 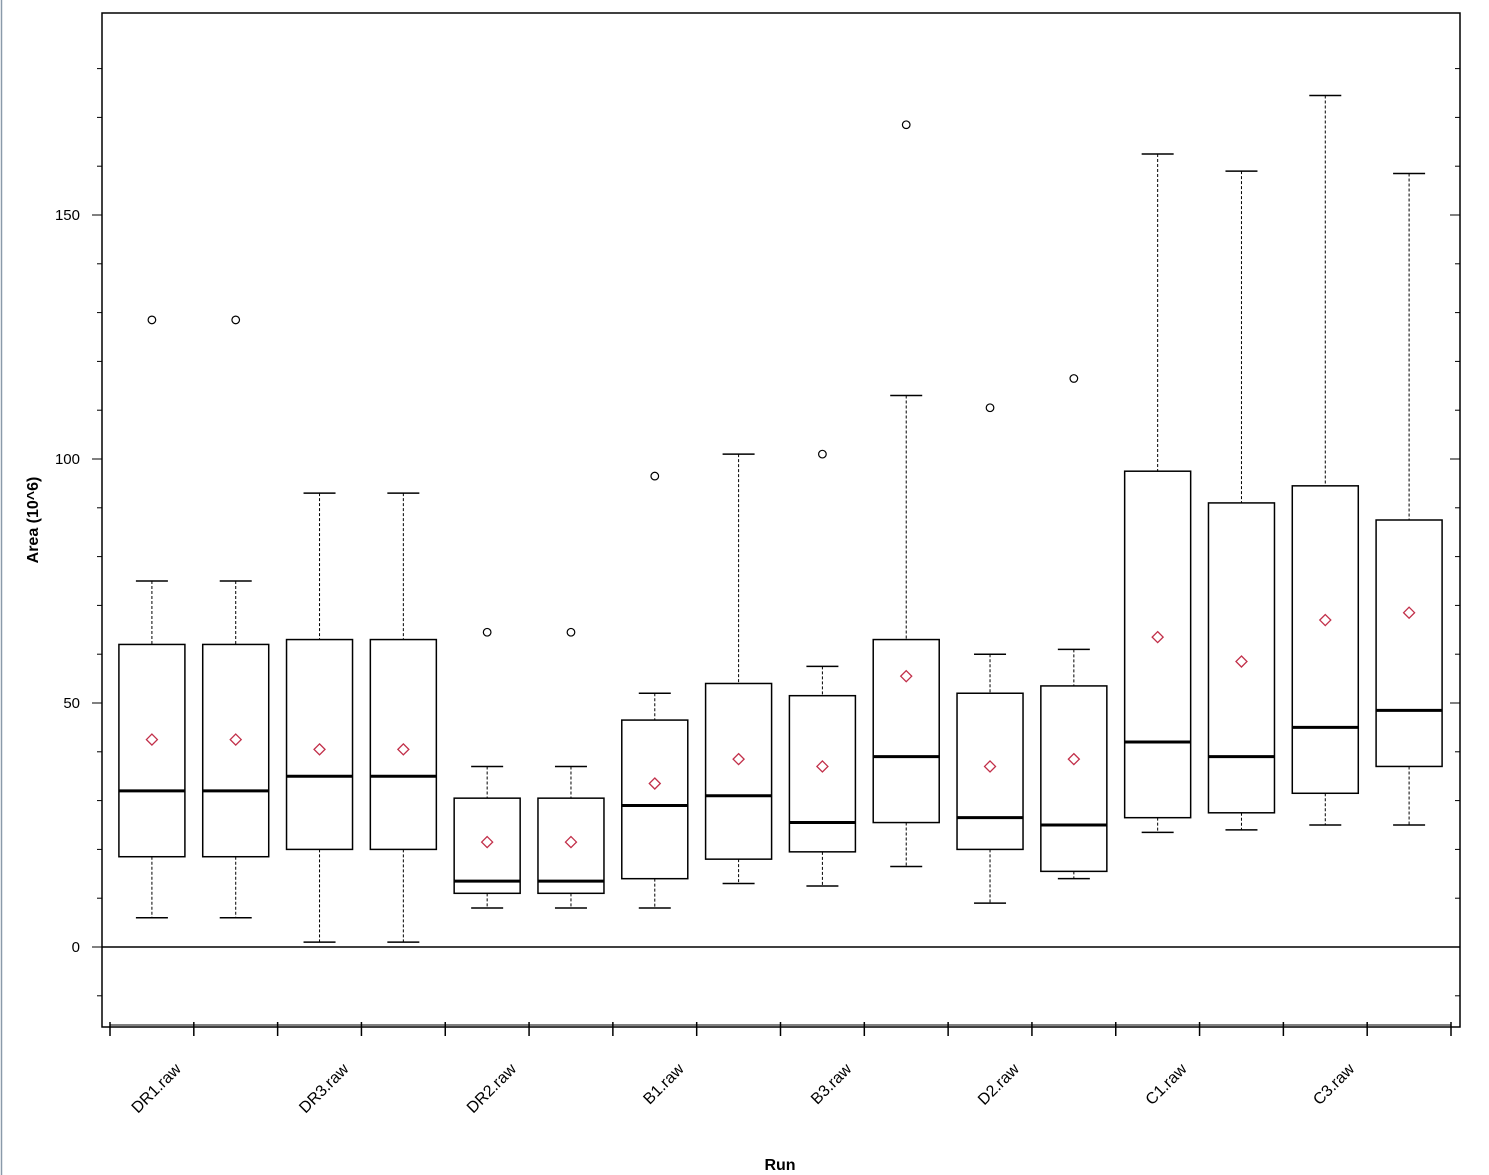 I want to click on y-tick-label: 100, so click(x=67, y=459).